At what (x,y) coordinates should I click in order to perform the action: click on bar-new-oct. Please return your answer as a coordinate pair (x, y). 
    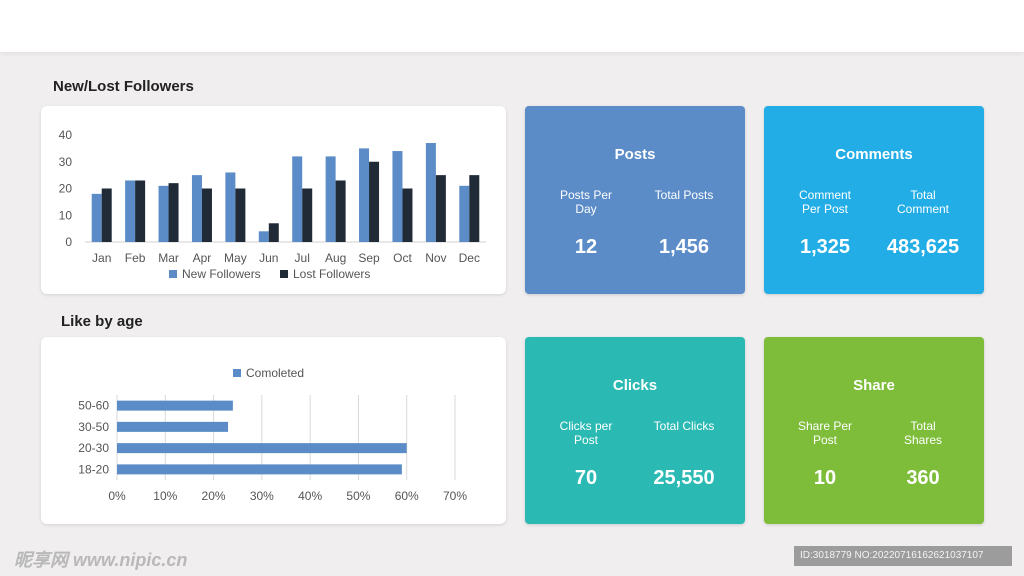
    Looking at the image, I should click on (397, 196).